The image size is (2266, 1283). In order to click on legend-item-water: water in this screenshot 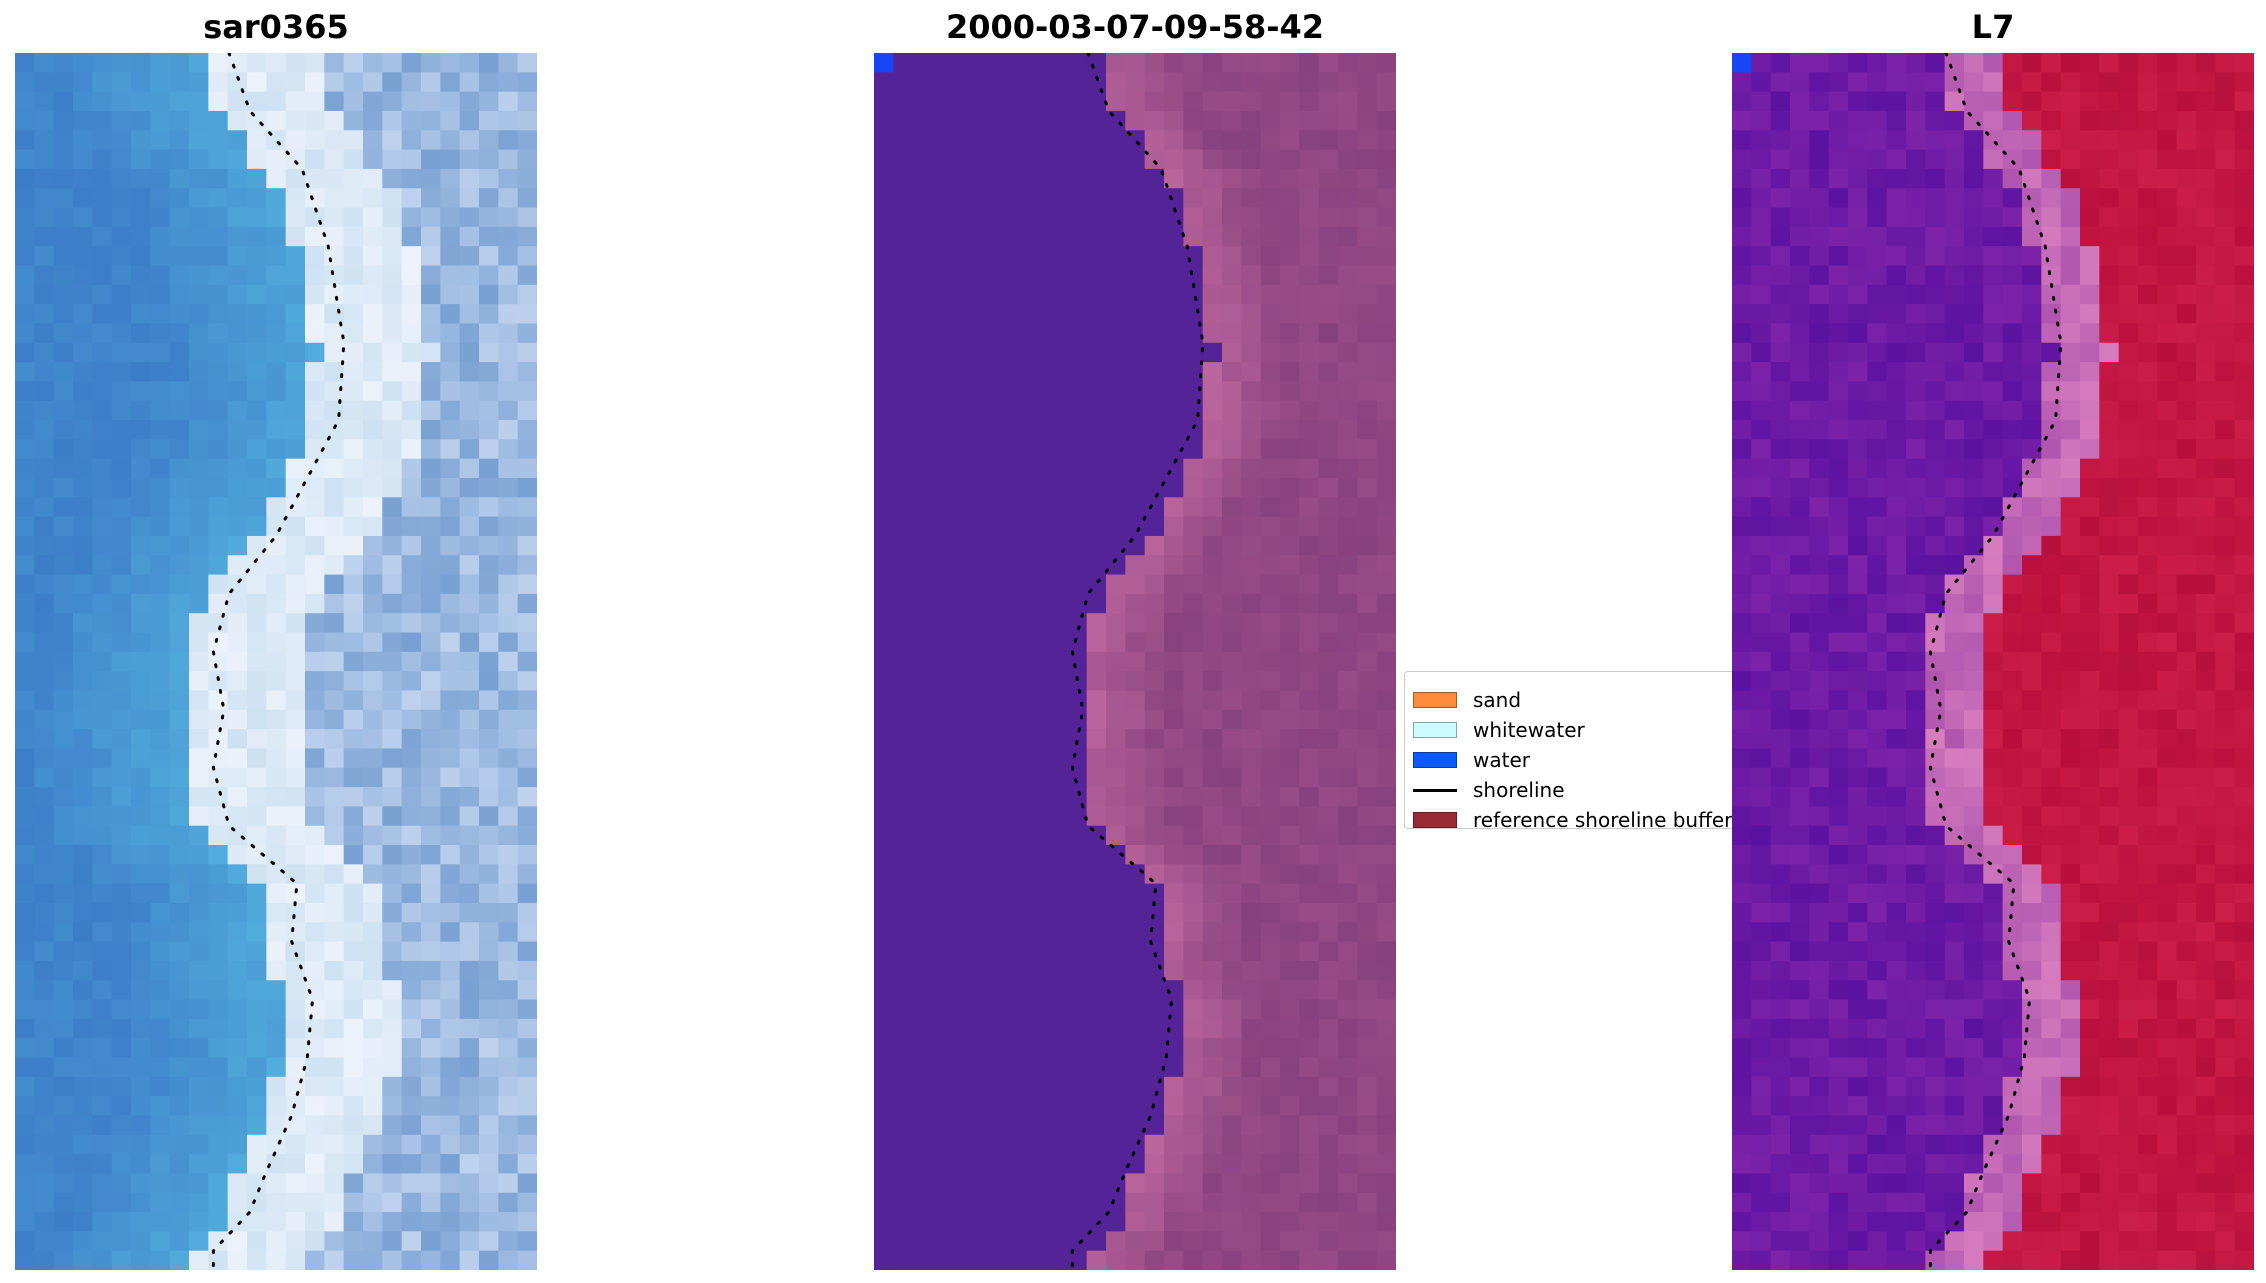, I will do `click(1471, 760)`.